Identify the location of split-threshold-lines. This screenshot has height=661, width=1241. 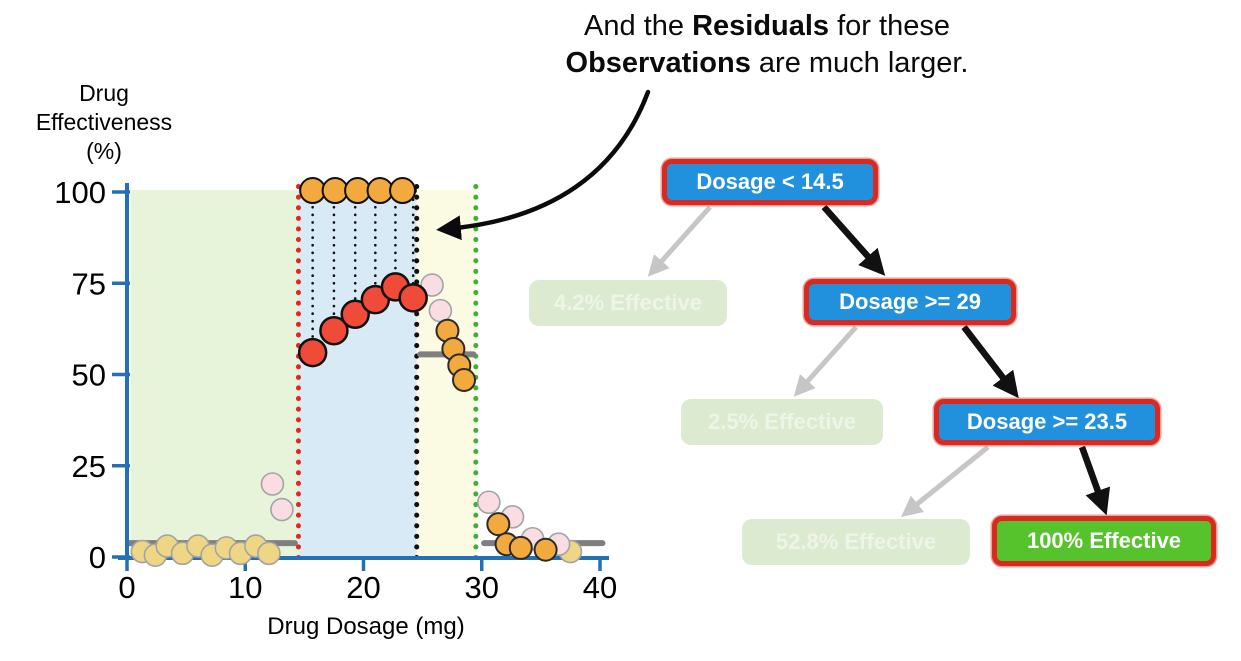
(387, 374).